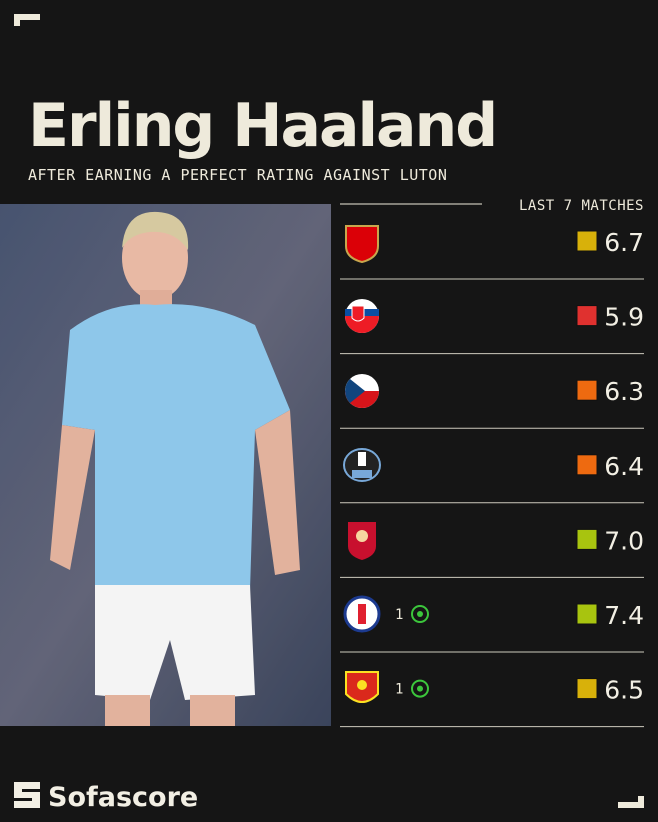 The width and height of the screenshot is (658, 822). What do you see at coordinates (624, 317) in the screenshot?
I see `rating: 5.9` at bounding box center [624, 317].